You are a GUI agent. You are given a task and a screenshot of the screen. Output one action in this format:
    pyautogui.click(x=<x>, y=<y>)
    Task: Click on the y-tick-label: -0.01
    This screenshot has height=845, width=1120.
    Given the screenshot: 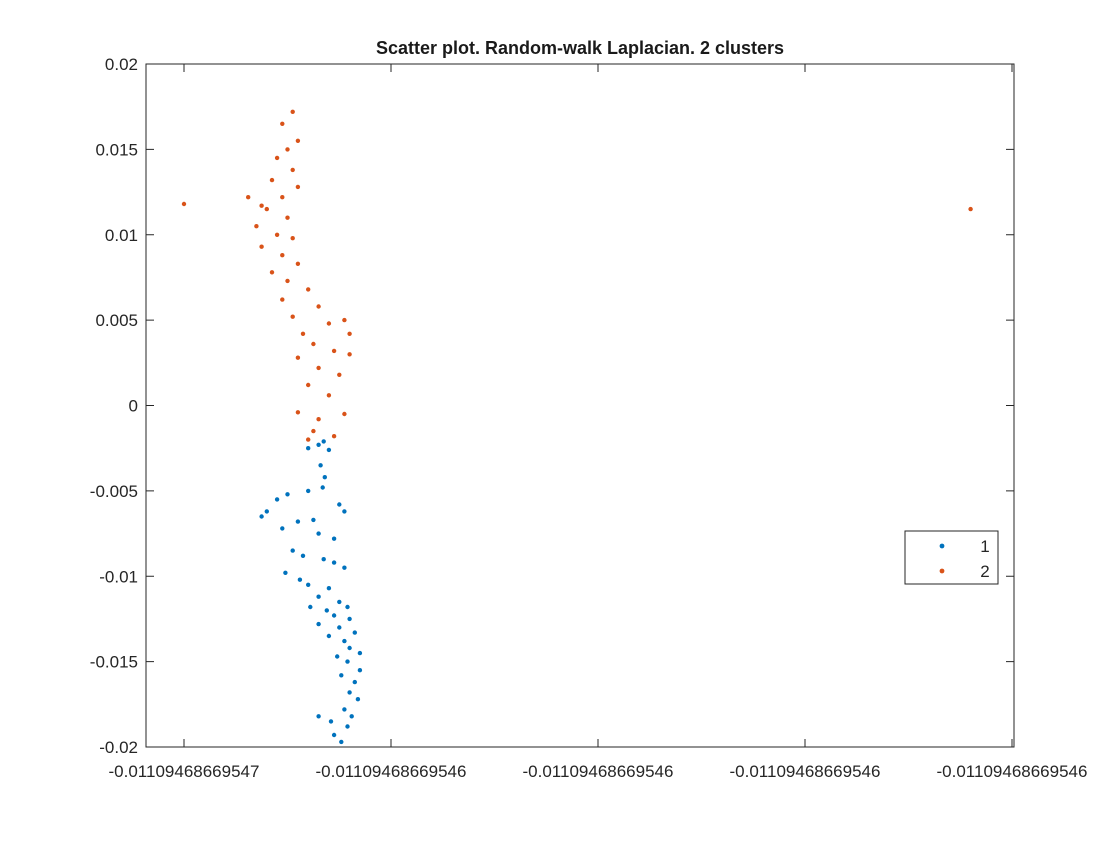 What is the action you would take?
    pyautogui.click(x=118, y=576)
    